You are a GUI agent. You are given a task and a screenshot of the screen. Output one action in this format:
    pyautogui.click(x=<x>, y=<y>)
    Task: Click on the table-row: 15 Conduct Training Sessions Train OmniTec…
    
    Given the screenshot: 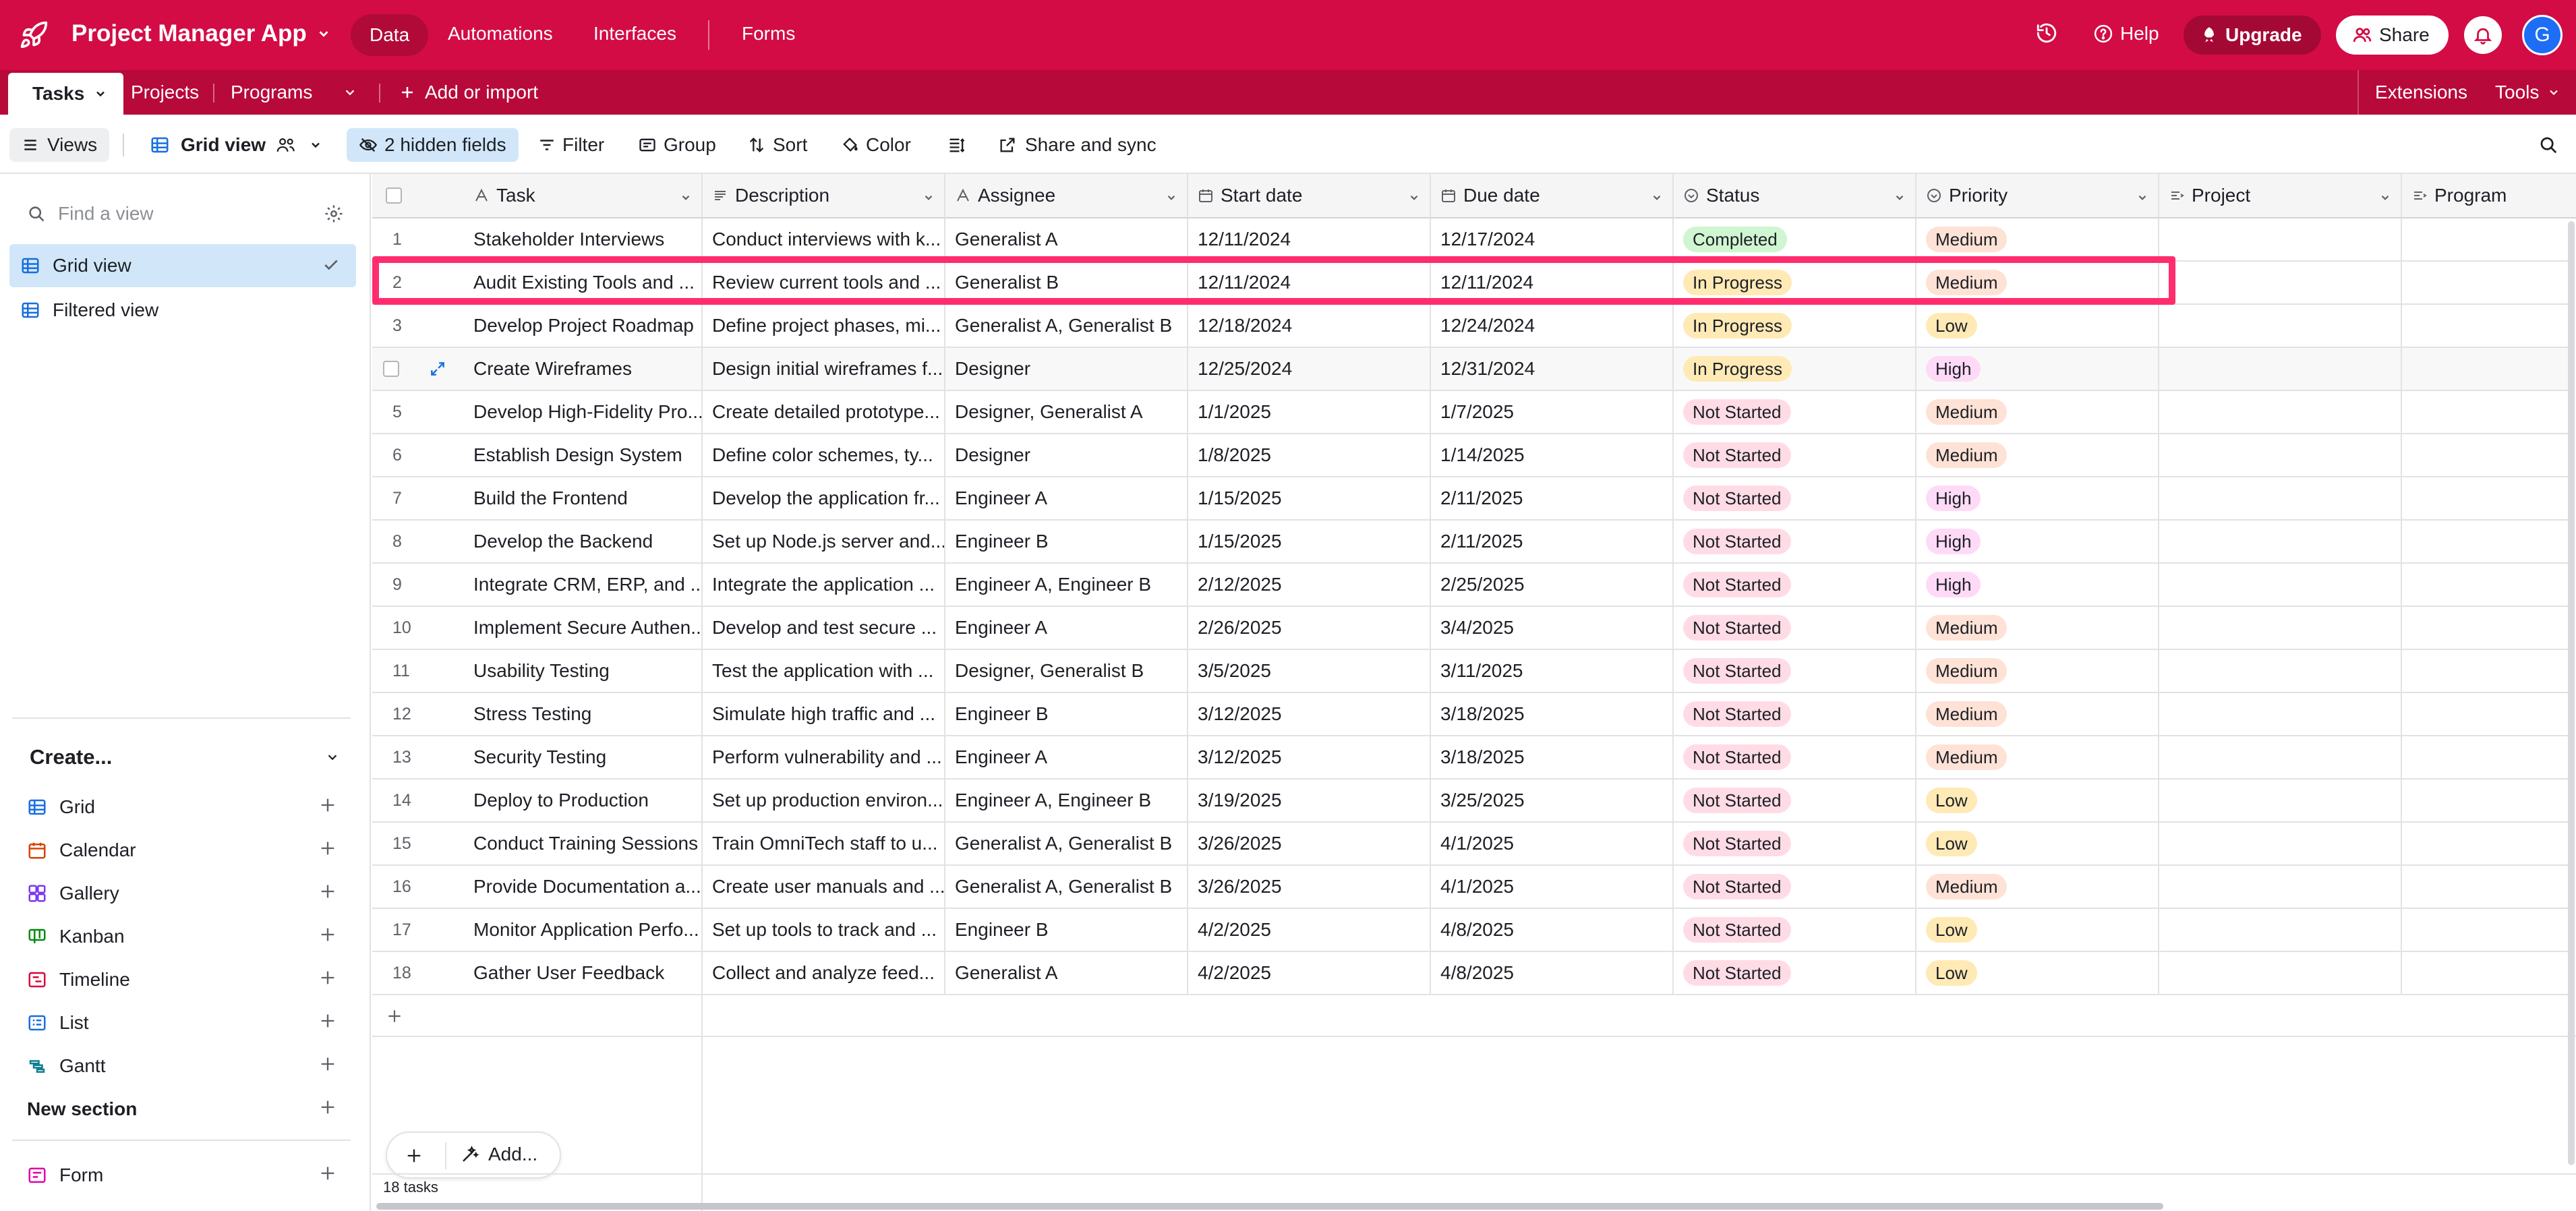 What is the action you would take?
    pyautogui.click(x=1470, y=844)
    